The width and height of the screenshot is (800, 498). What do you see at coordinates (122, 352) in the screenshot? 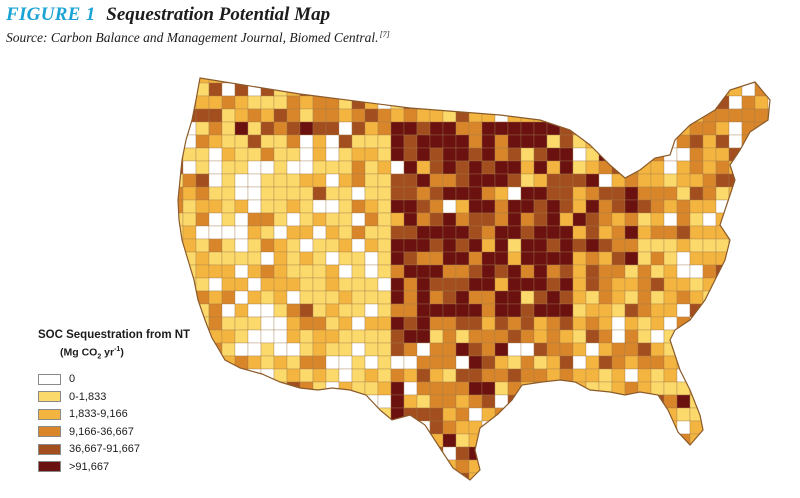
I see `units-close: )` at bounding box center [122, 352].